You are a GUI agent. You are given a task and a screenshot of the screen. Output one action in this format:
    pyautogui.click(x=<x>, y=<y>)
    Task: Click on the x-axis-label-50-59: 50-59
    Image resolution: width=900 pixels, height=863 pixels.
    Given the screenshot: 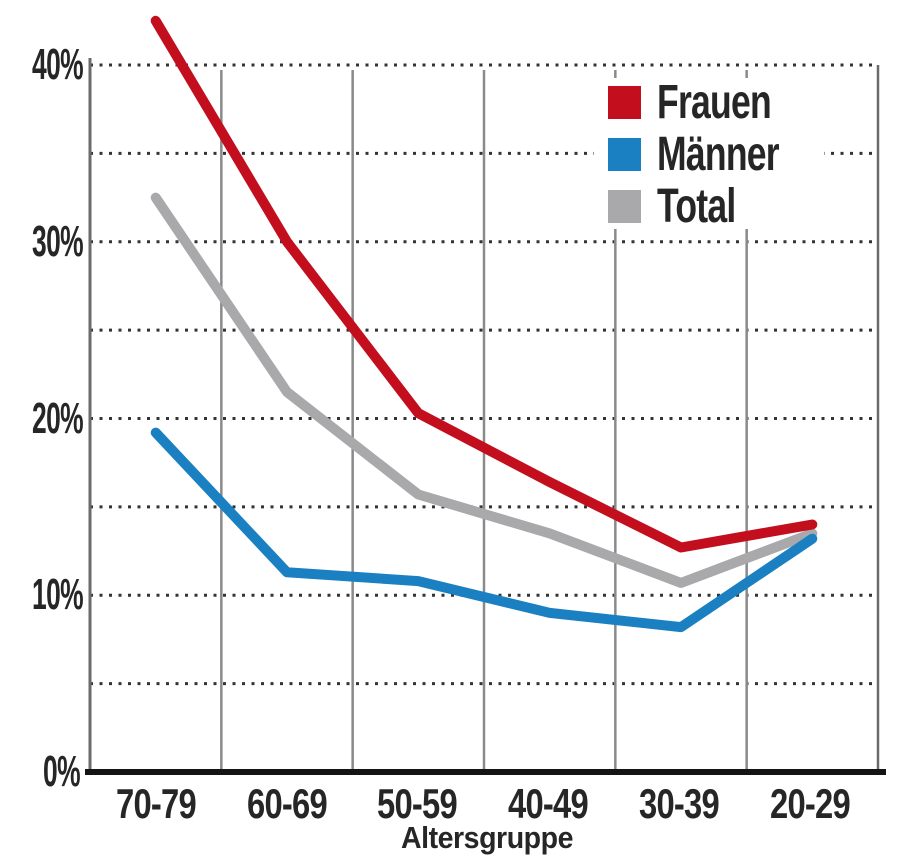 What is the action you would take?
    pyautogui.click(x=417, y=803)
    